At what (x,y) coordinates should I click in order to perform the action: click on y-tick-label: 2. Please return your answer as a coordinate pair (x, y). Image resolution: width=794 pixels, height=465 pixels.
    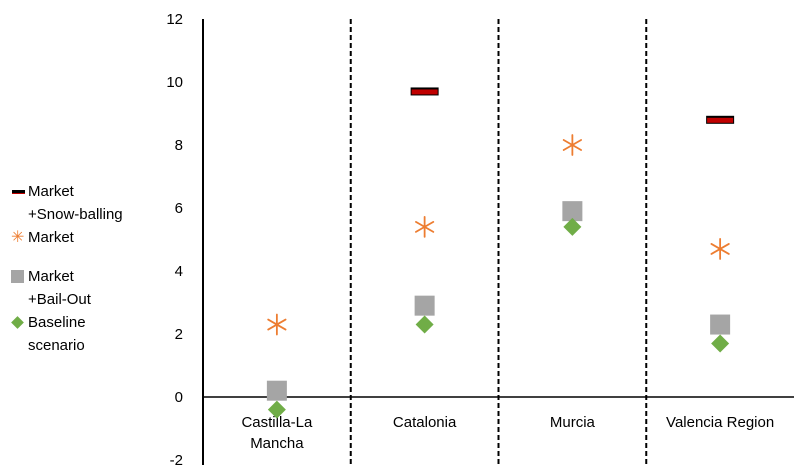
    Looking at the image, I should click on (179, 334).